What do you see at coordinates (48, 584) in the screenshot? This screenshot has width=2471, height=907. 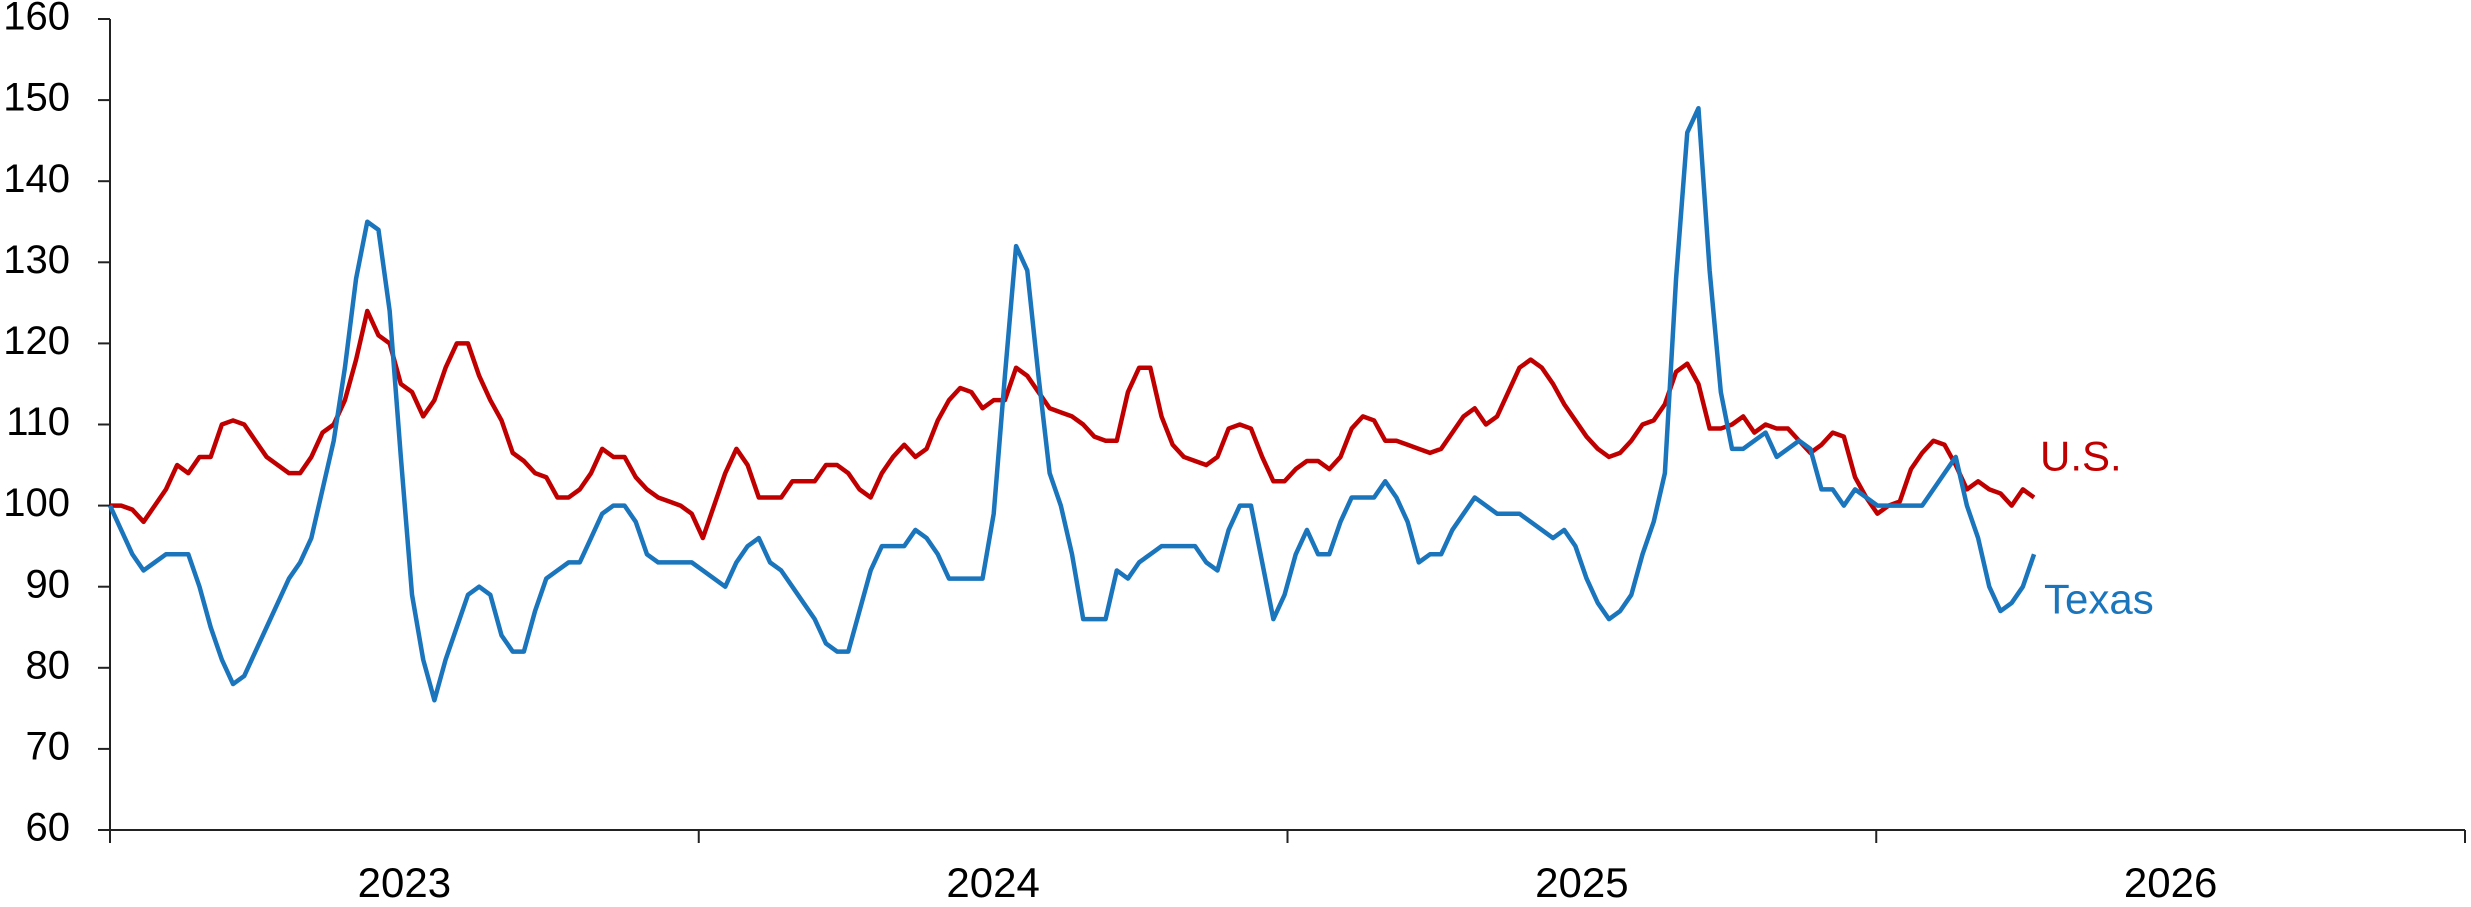 I see `y-tick-label: 90` at bounding box center [48, 584].